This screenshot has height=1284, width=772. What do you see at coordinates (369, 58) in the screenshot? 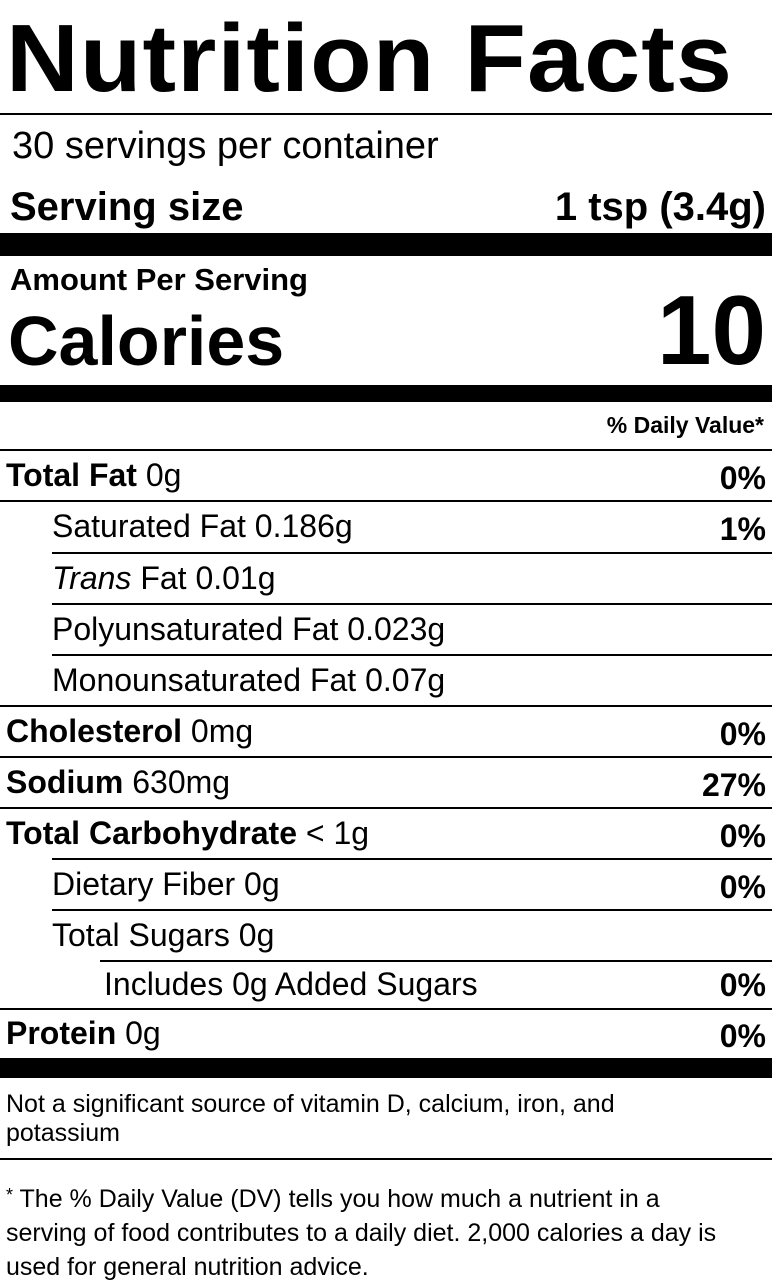
I see `label-title: Nutrition Facts` at bounding box center [369, 58].